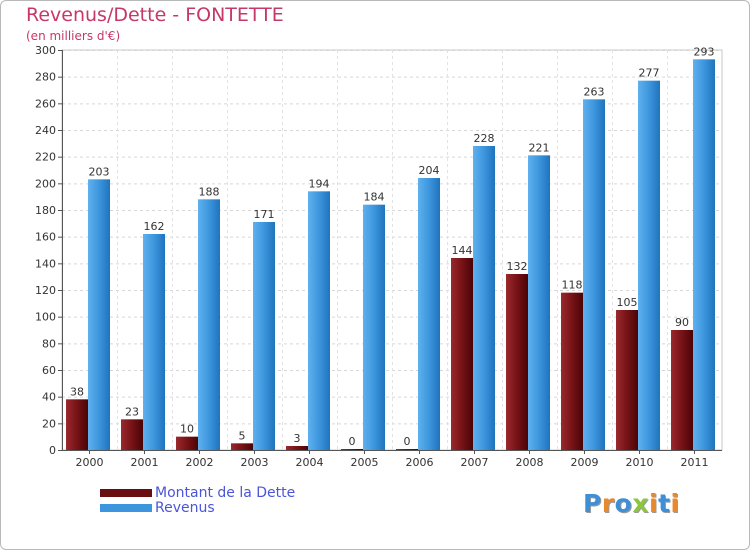  Describe the element at coordinates (592, 503) in the screenshot. I see `logo-letter: P` at that location.